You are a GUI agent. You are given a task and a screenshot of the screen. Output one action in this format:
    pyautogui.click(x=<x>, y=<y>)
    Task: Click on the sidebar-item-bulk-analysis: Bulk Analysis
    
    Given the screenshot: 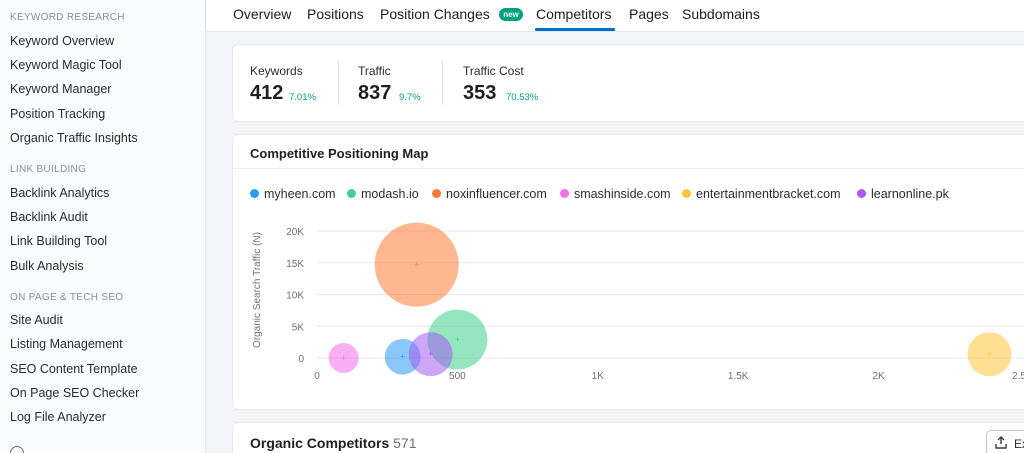 What is the action you would take?
    pyautogui.click(x=47, y=266)
    